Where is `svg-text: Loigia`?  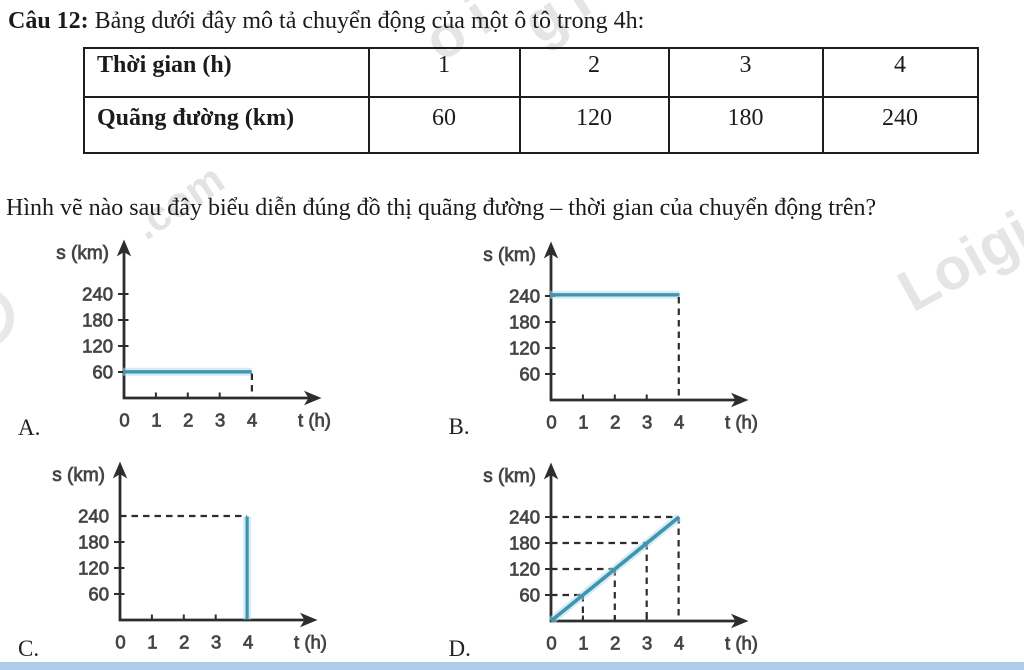 svg-text: Loigia is located at coordinates (955, 253).